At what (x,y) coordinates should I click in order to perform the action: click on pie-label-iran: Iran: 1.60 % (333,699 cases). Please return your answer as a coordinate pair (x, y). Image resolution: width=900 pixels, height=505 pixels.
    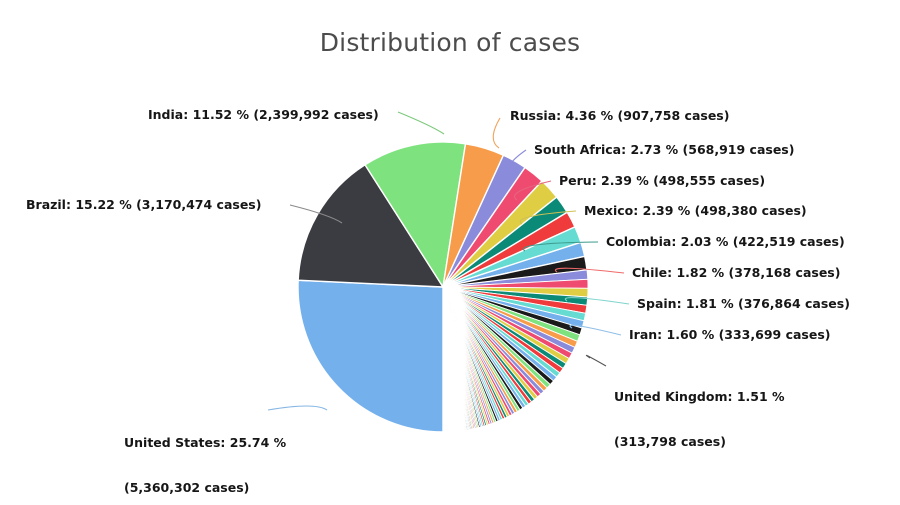
    Looking at the image, I should click on (730, 334).